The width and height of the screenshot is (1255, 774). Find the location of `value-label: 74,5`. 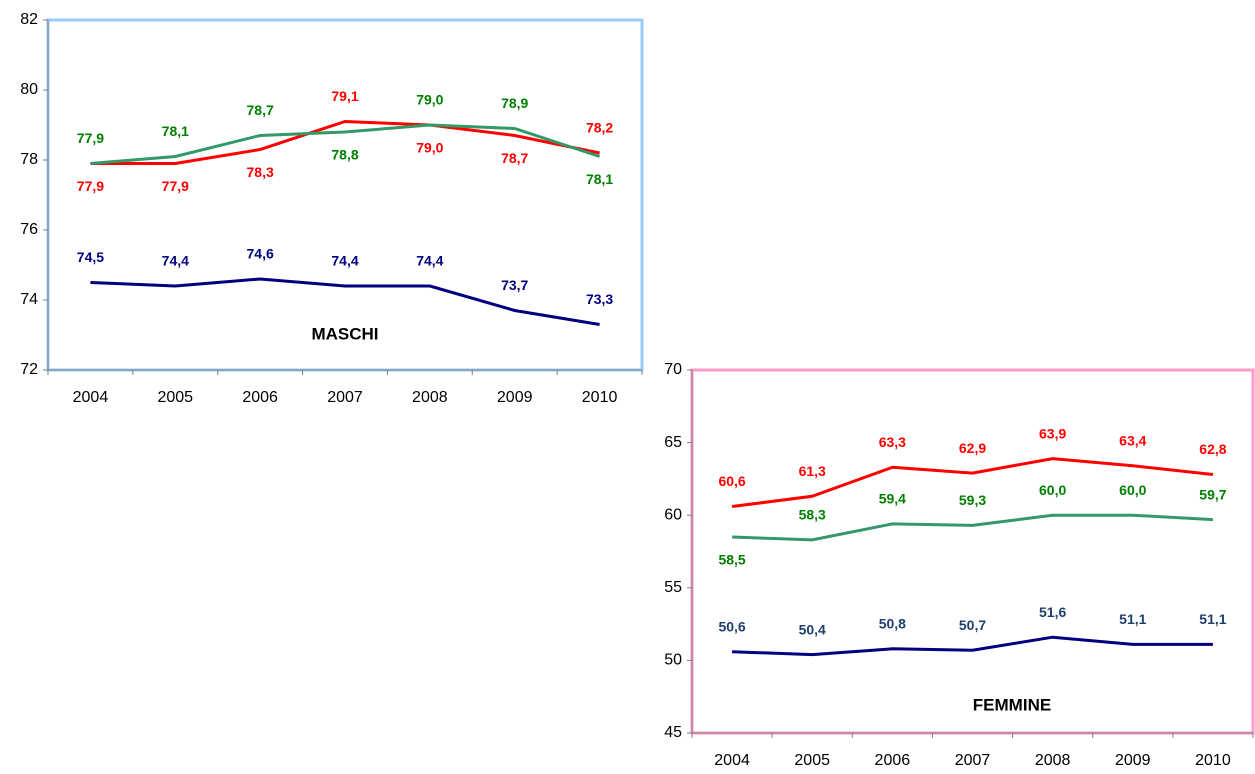

value-label: 74,5 is located at coordinates (90, 257).